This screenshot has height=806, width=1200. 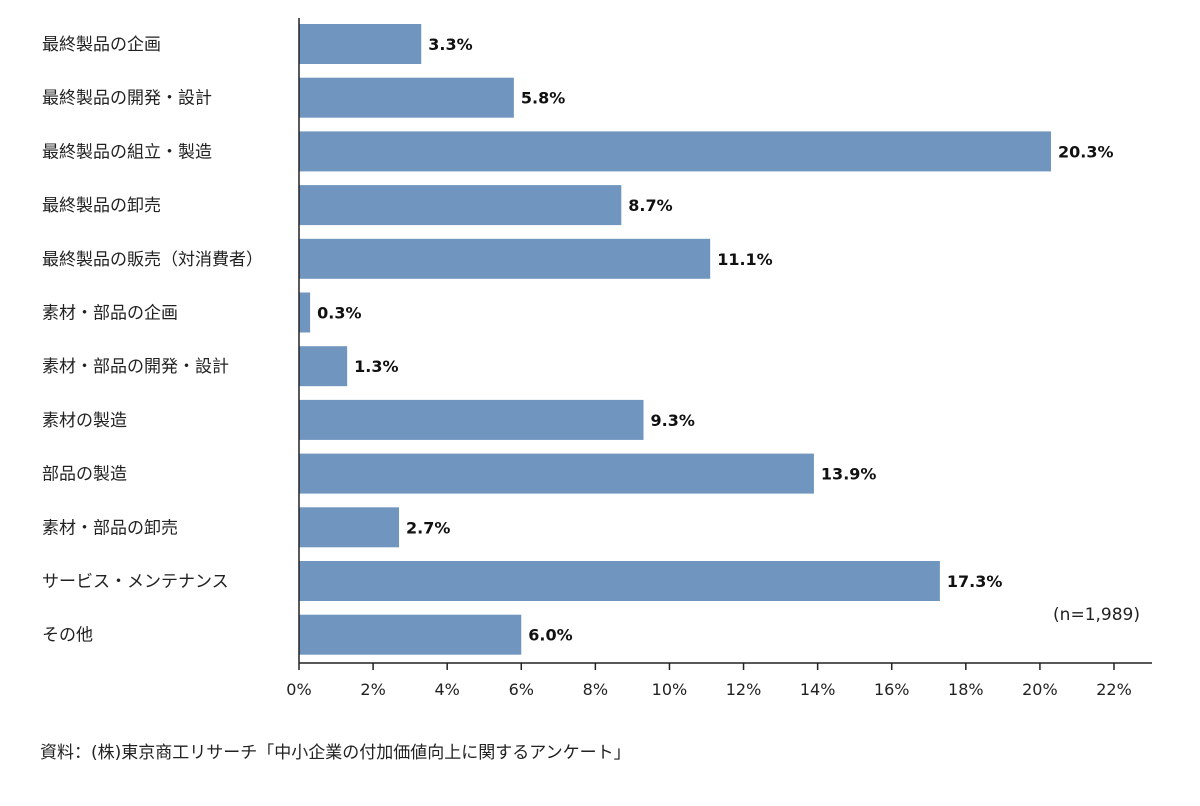 I want to click on data-label: 17.3%, so click(x=975, y=581).